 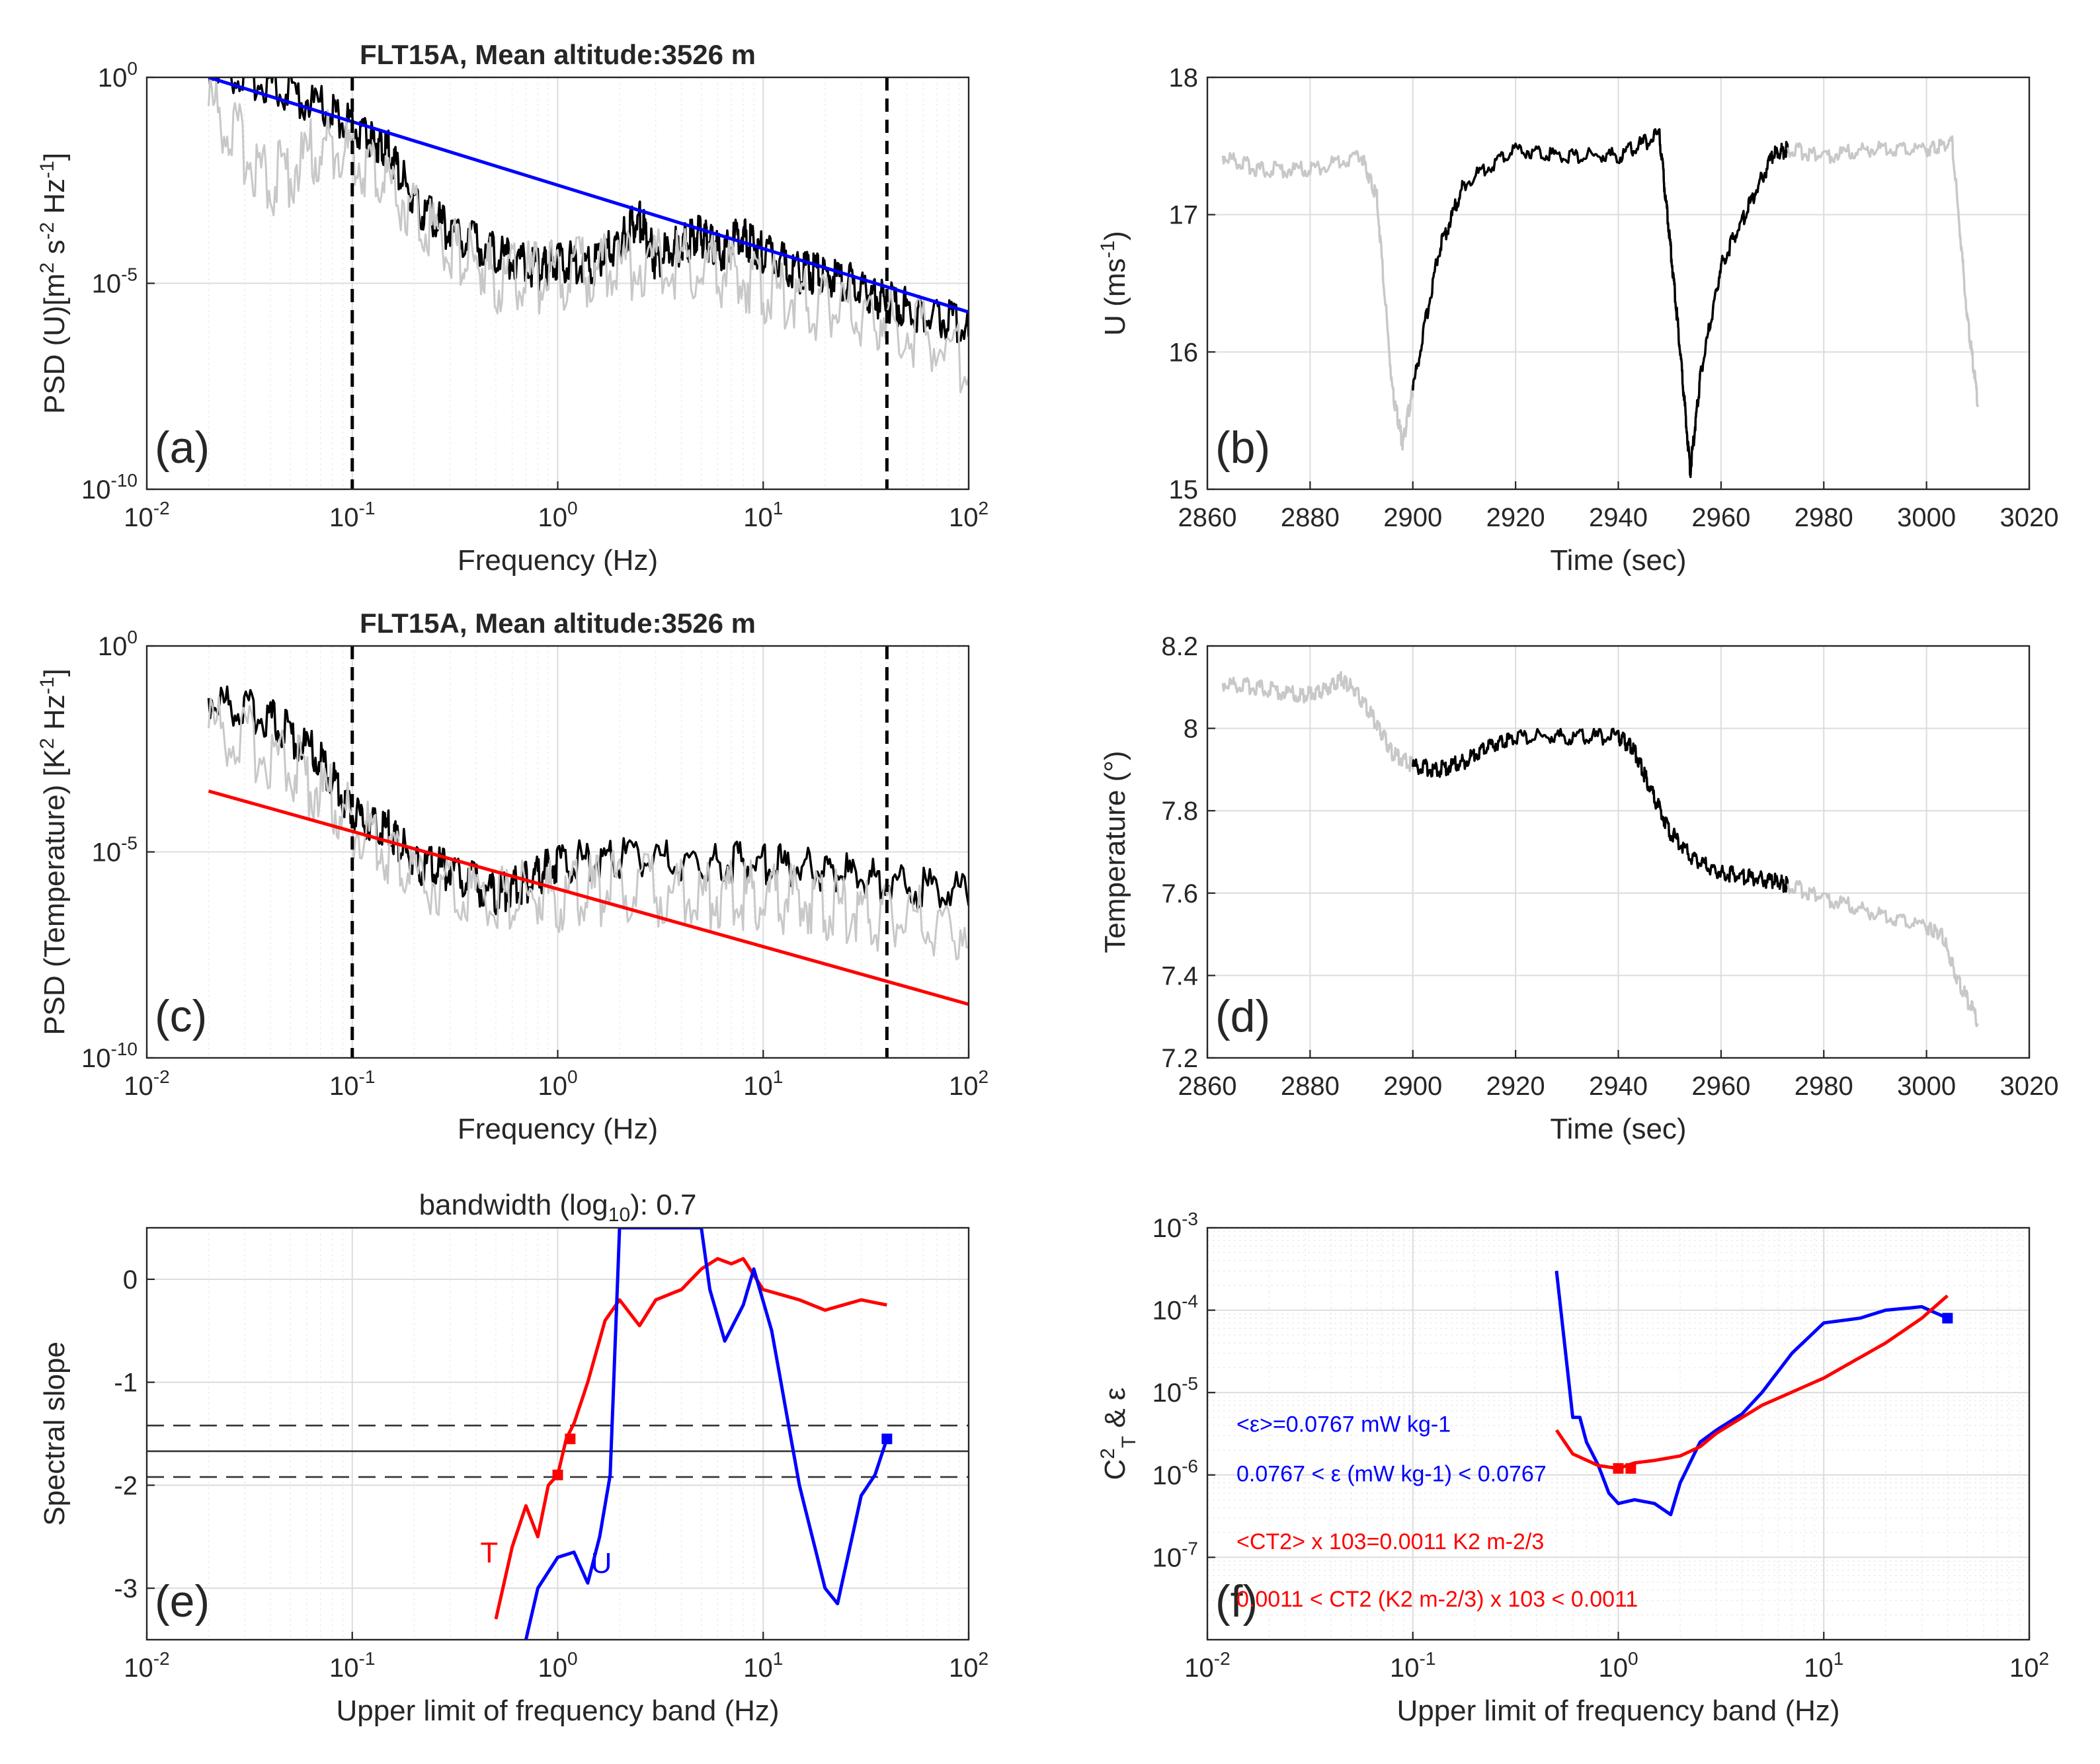 I want to click on y-tick-label-exp: -3, so click(x=1190, y=1219).